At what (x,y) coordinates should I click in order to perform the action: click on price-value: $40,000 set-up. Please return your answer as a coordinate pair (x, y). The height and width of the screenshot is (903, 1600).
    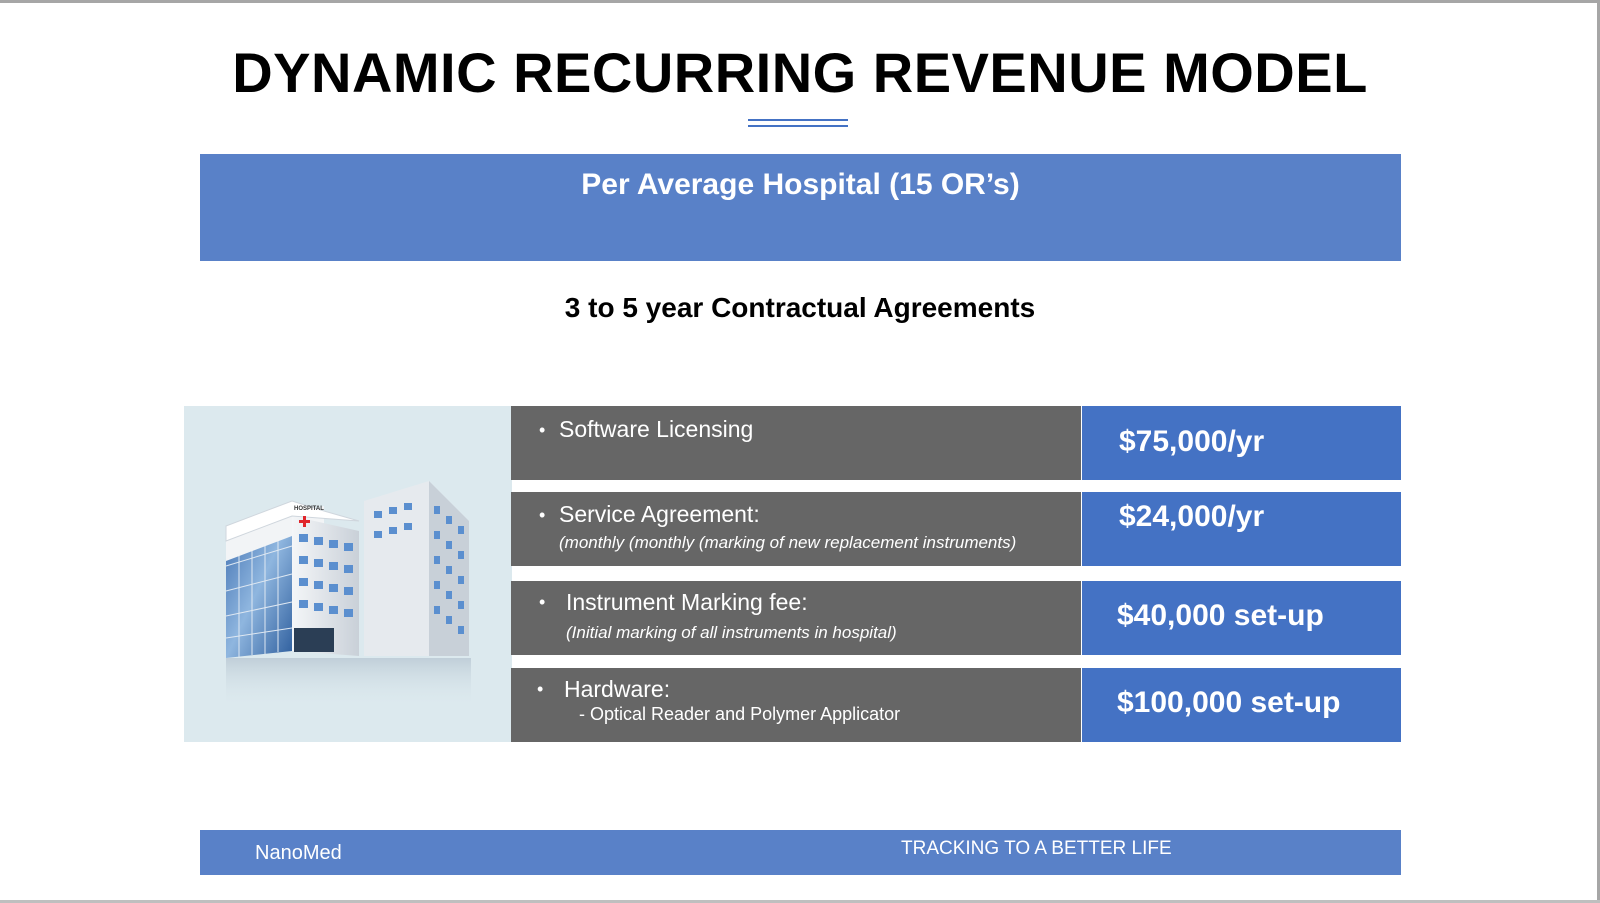
    Looking at the image, I should click on (1220, 615).